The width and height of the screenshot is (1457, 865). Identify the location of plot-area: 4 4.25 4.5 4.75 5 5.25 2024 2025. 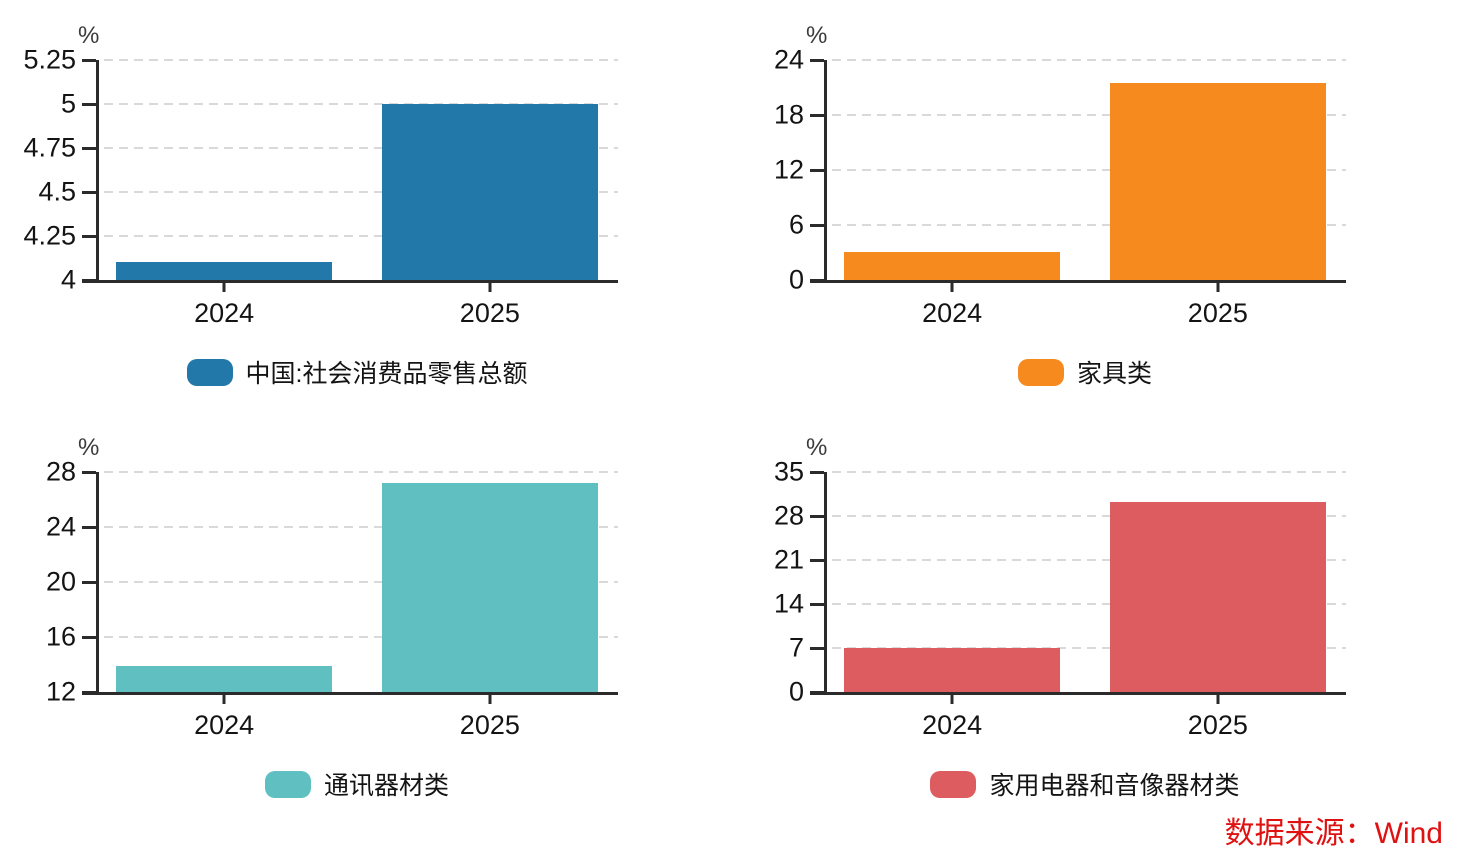
(320, 192).